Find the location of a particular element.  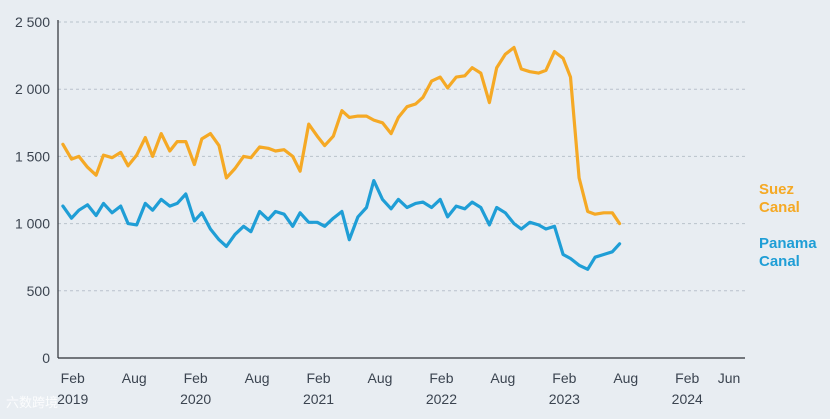

watermark-text: 六数跨境 is located at coordinates (32, 402).